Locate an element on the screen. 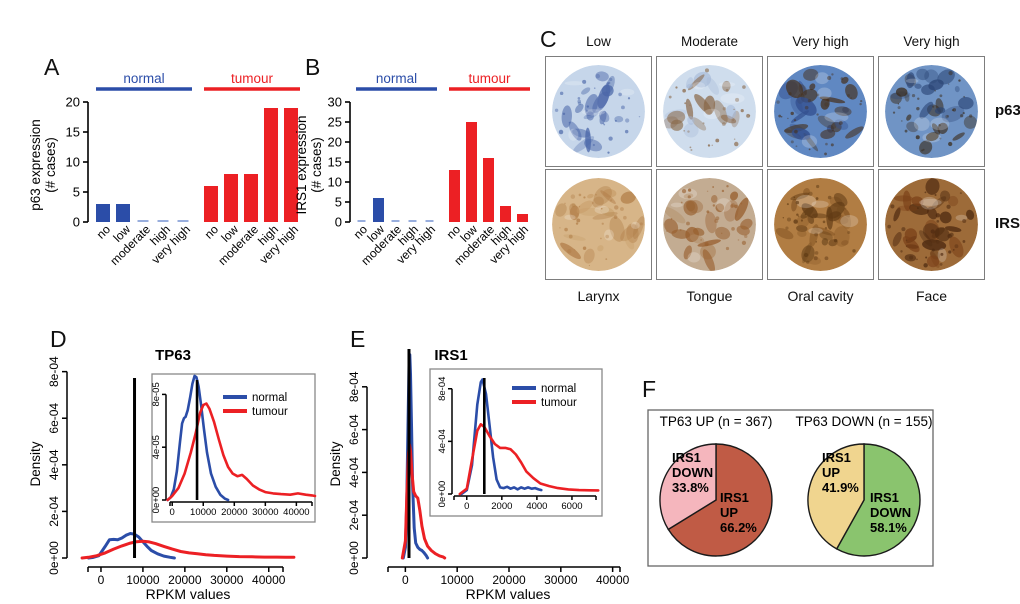 The width and height of the screenshot is (1020, 604). svg-text: 25 is located at coordinates (335, 122).